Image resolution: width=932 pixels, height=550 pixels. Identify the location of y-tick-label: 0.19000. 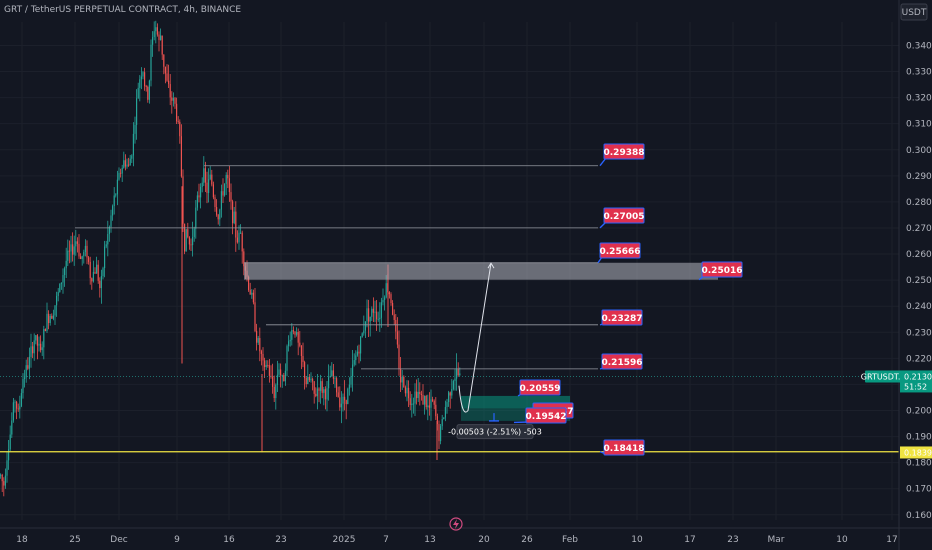
(919, 438).